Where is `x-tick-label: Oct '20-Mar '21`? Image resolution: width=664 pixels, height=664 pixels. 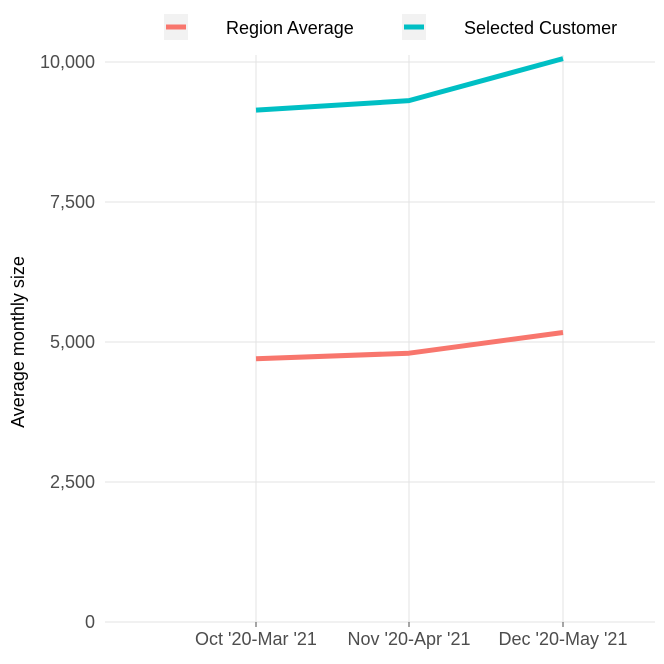 x-tick-label: Oct '20-Mar '21 is located at coordinates (256, 639).